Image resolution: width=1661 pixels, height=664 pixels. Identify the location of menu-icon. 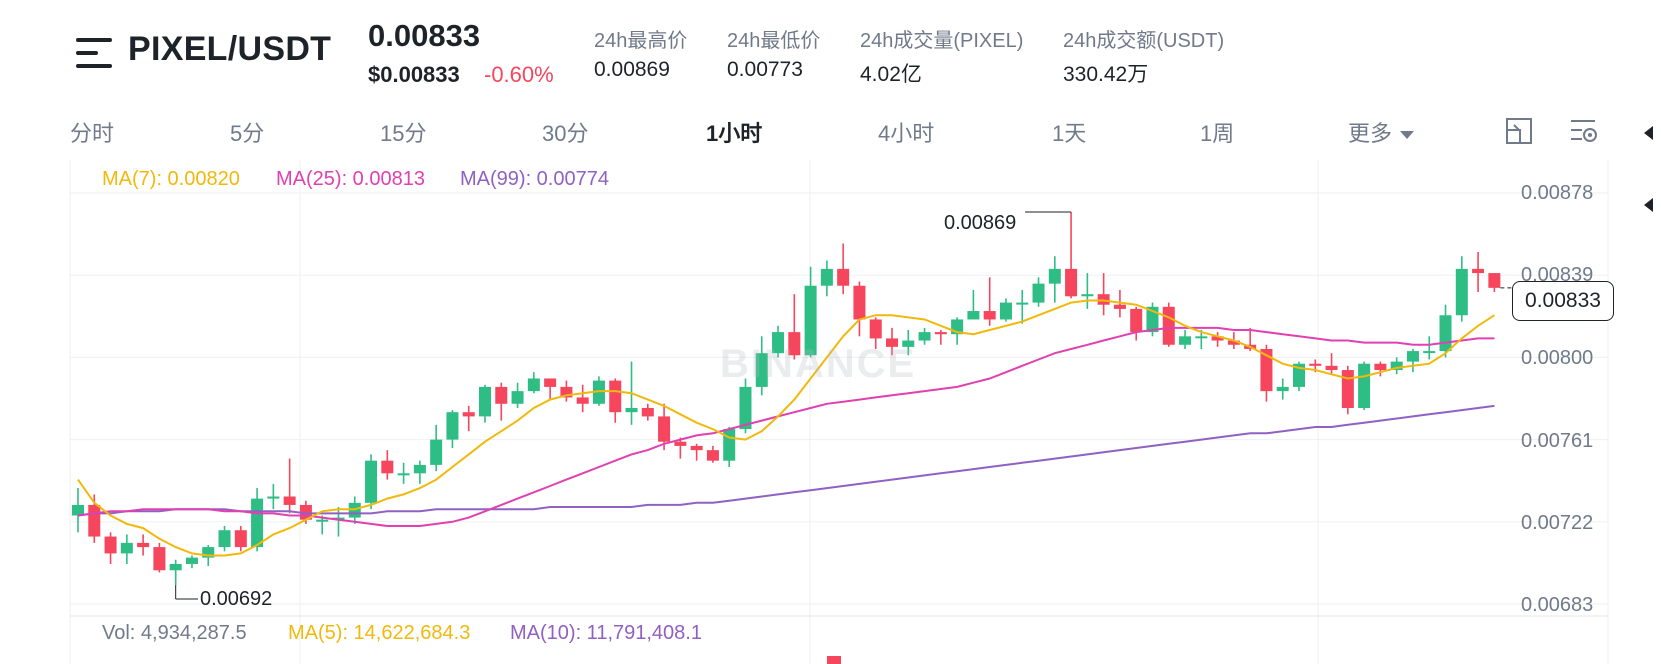
(94, 53).